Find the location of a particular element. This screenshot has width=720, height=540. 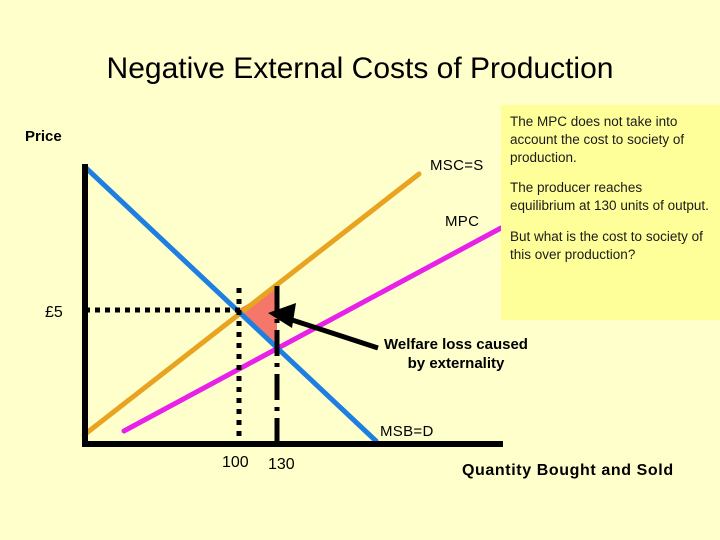

price-tick-label: £5 is located at coordinates (54, 312).